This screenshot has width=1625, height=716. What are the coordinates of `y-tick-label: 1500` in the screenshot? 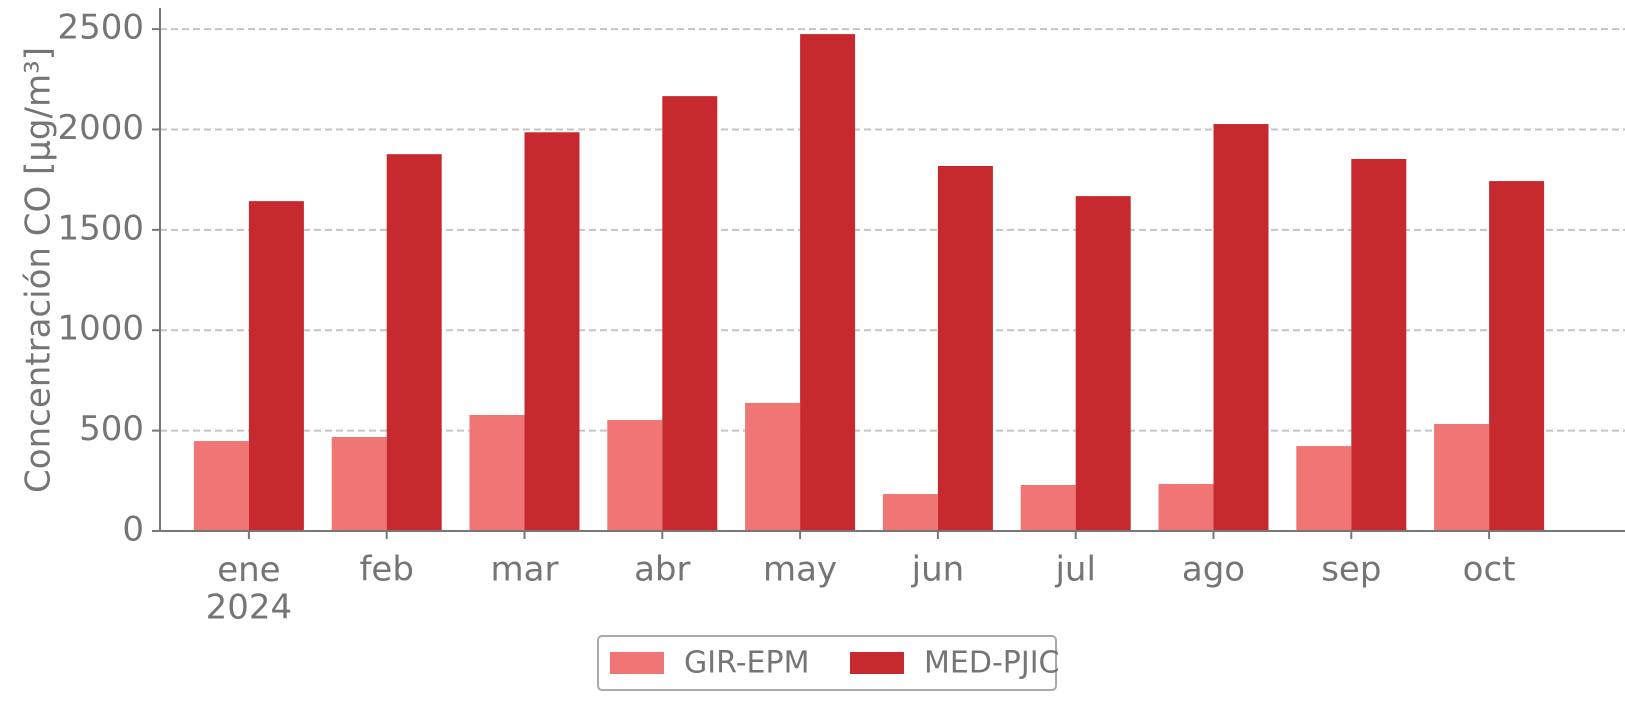 It's located at (100, 228).